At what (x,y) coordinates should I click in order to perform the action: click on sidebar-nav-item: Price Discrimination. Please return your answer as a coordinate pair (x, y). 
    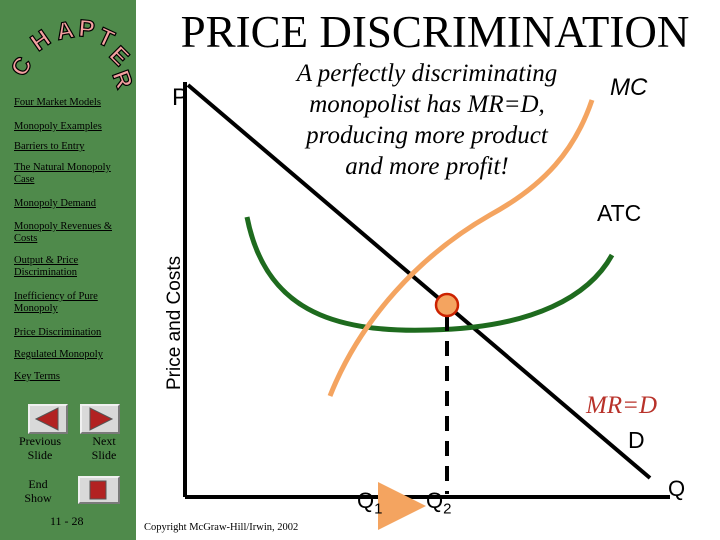
    Looking at the image, I should click on (58, 332).